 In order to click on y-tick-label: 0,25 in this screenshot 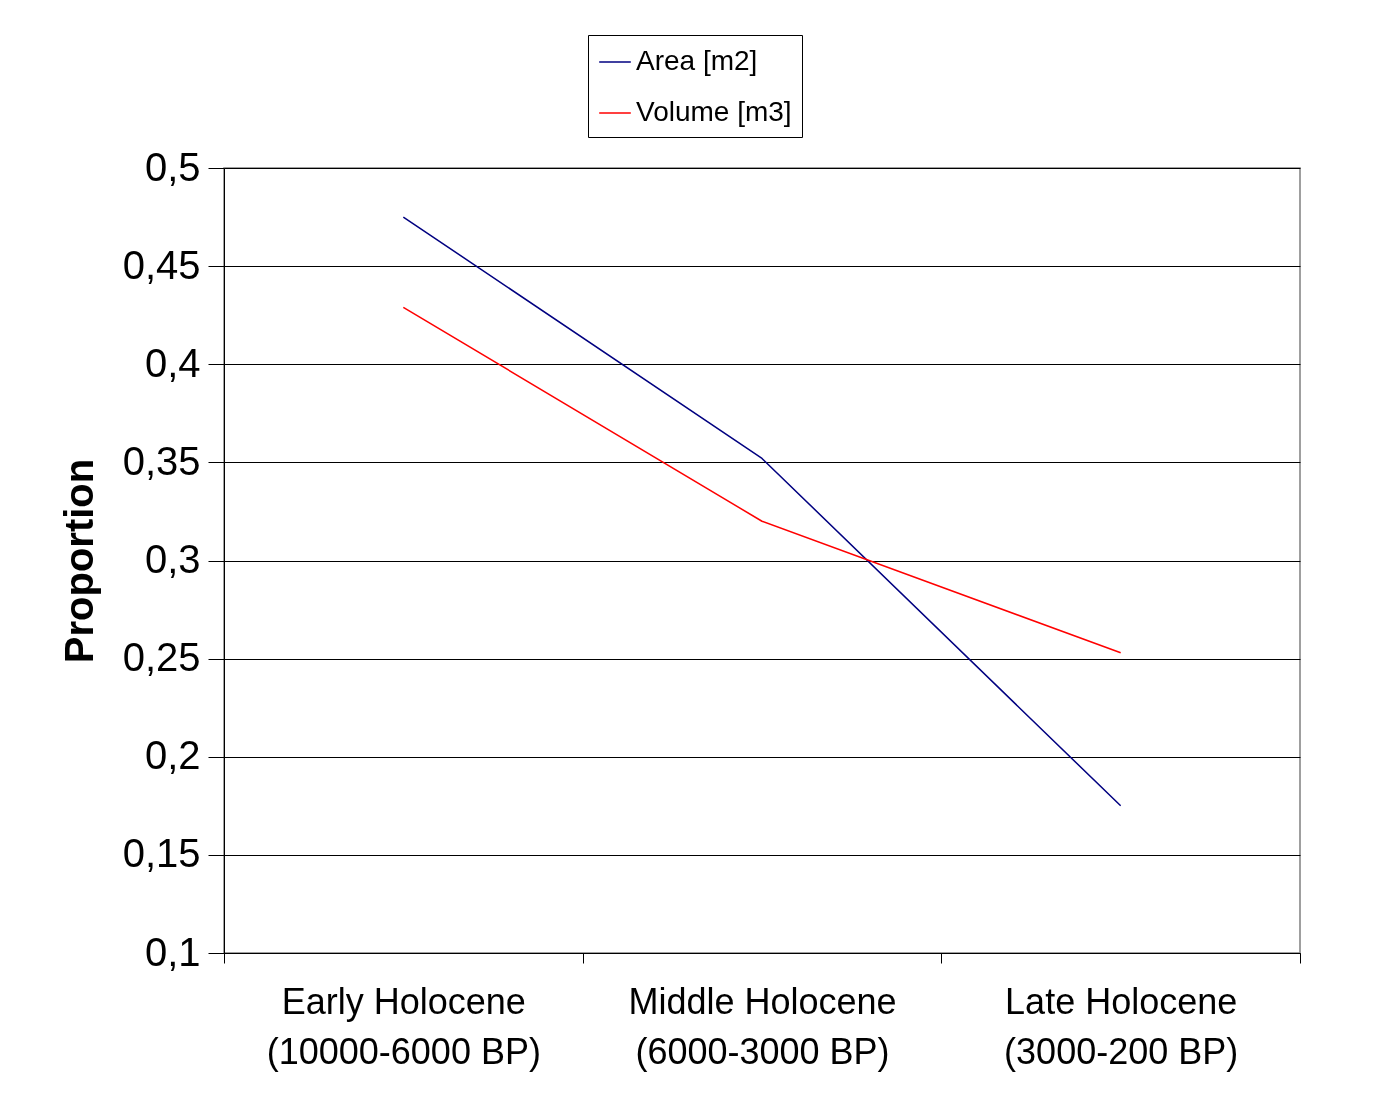, I will do `click(161, 657)`.